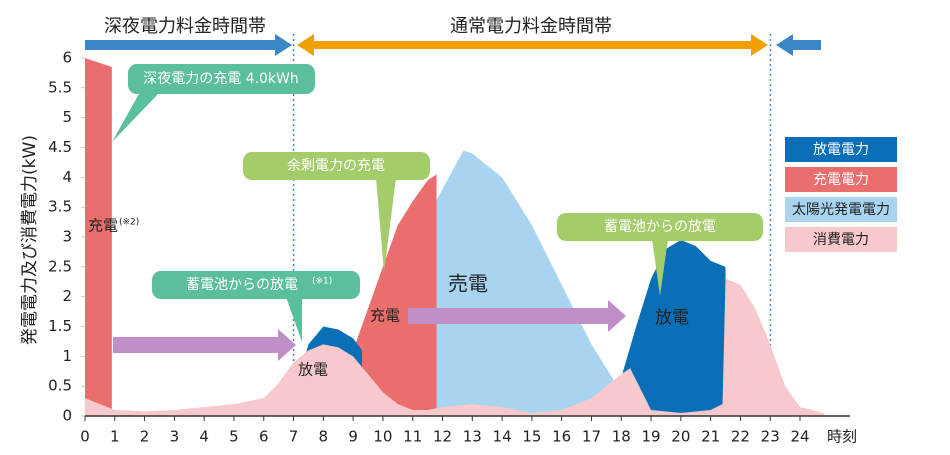 This screenshot has width=950, height=455. What do you see at coordinates (60, 326) in the screenshot?
I see `y-tick-label: 1.5` at bounding box center [60, 326].